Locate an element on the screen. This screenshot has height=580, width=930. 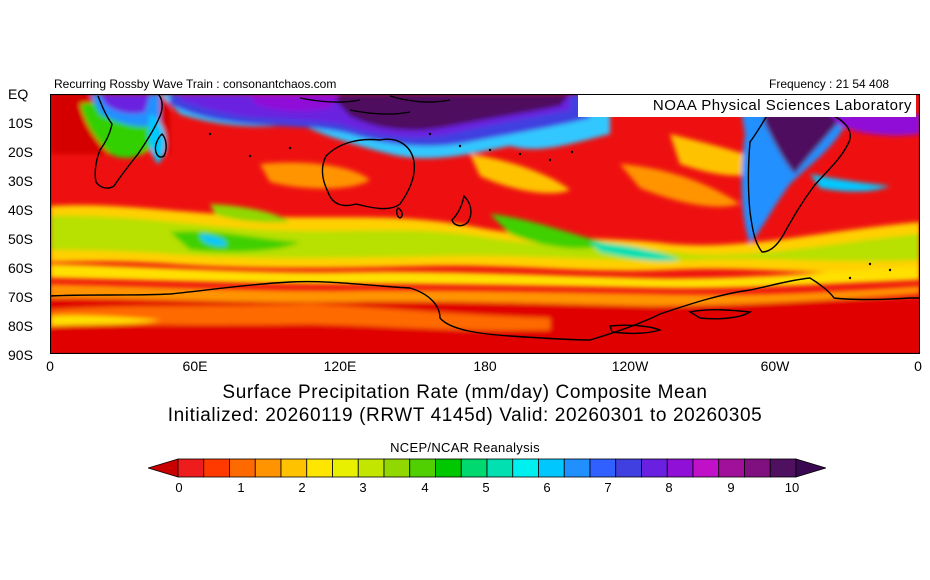
lat-label-90s: 90S is located at coordinates (20, 355).